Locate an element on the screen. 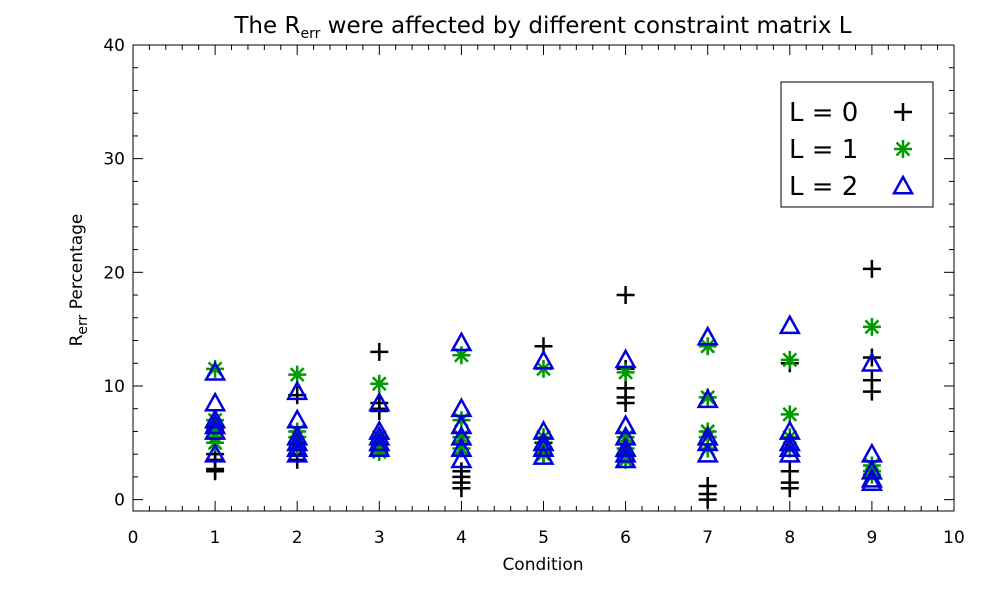 The height and width of the screenshot is (600, 1000). y-tick-label: 10 is located at coordinates (114, 387).